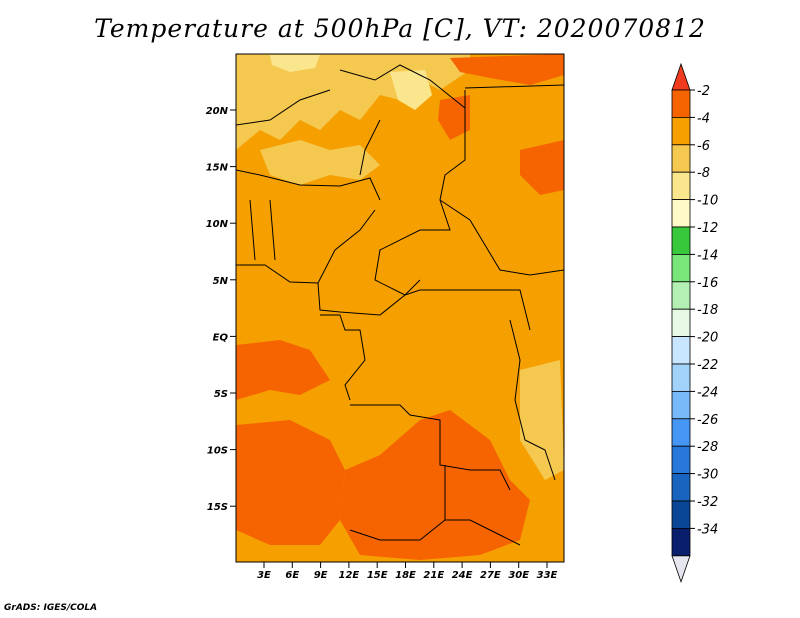  I want to click on colorbar-label: -32, so click(707, 502).